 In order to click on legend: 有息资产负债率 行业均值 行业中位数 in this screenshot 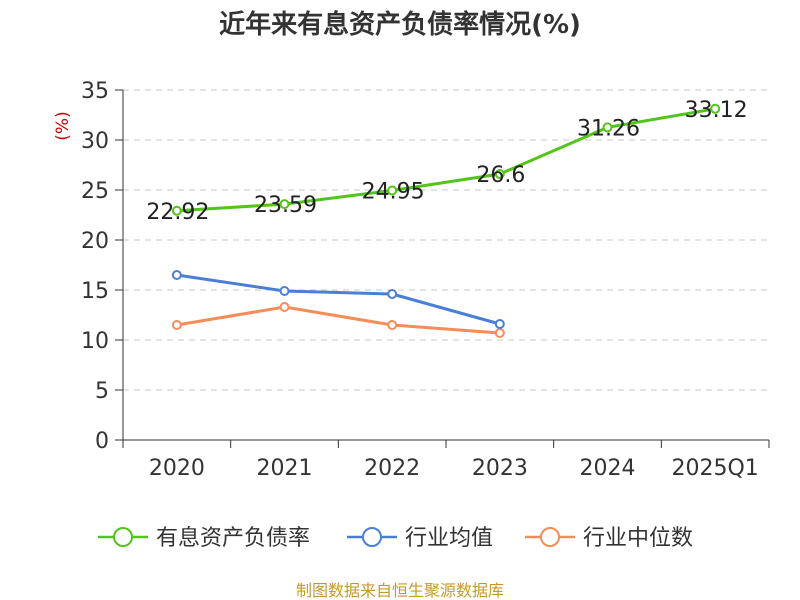, I will do `click(395, 538)`.